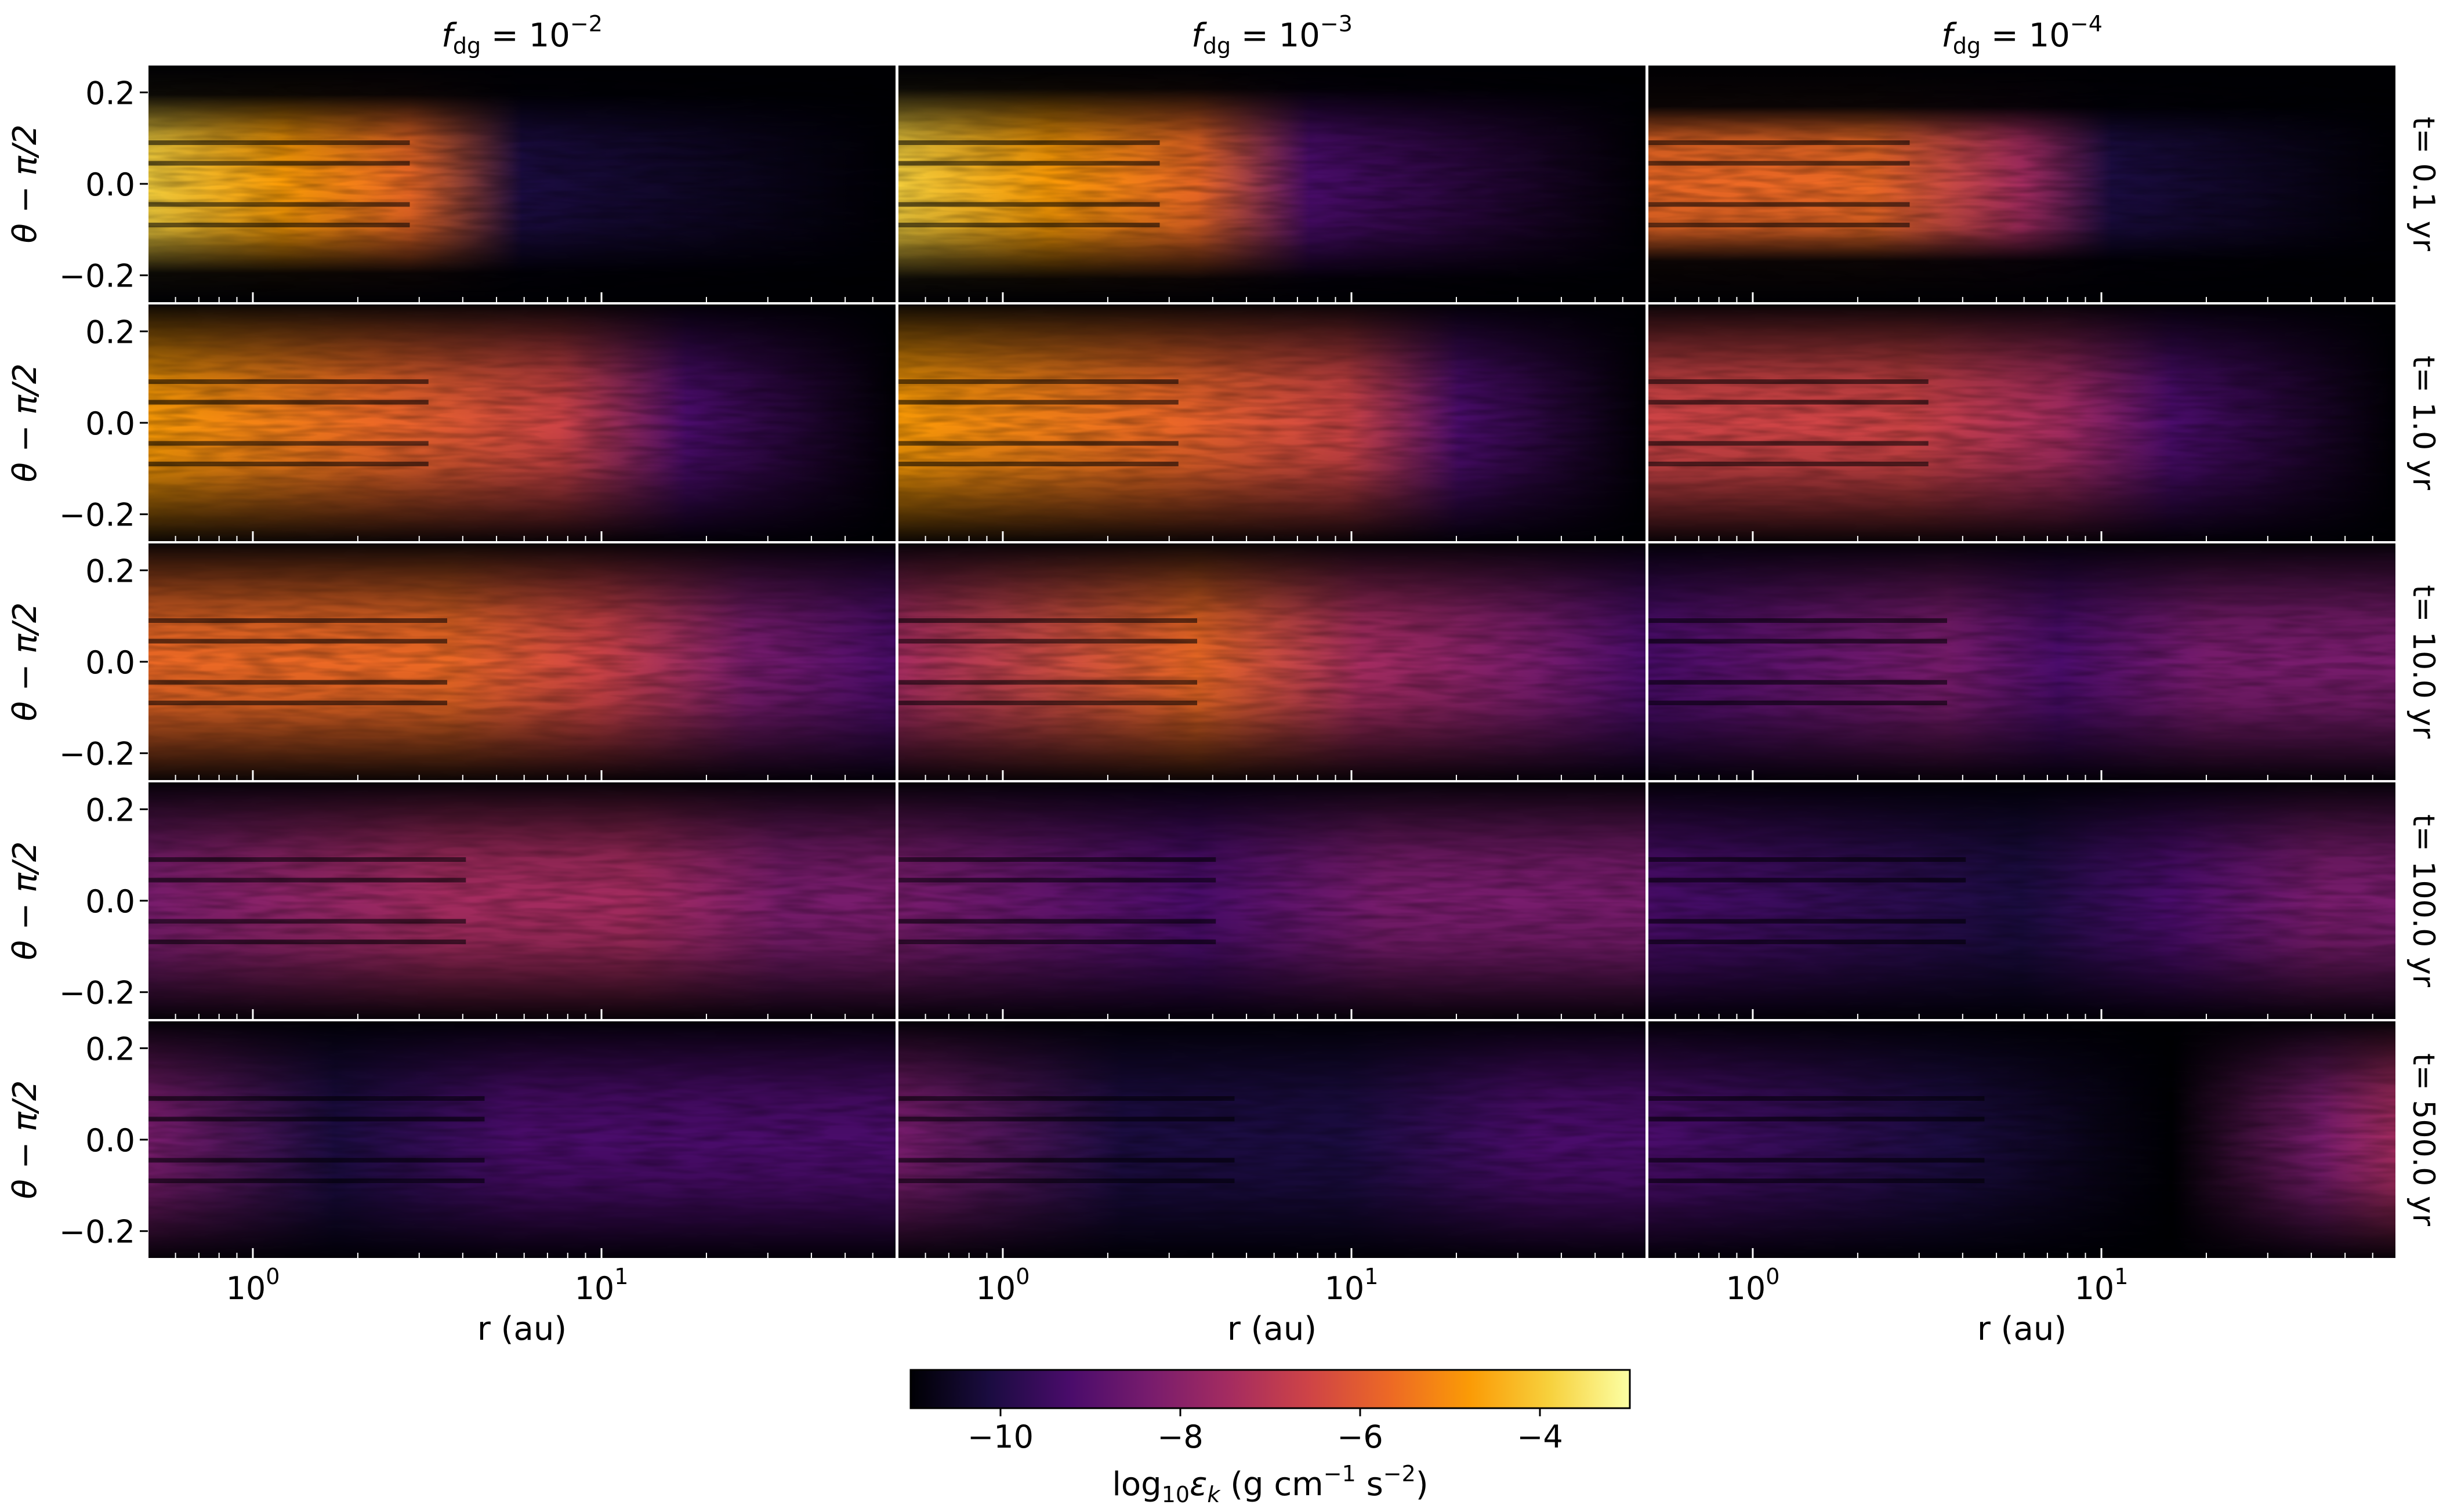 This screenshot has height=1512, width=2443. I want to click on heatmap-panel-r3-c3, so click(2022, 661).